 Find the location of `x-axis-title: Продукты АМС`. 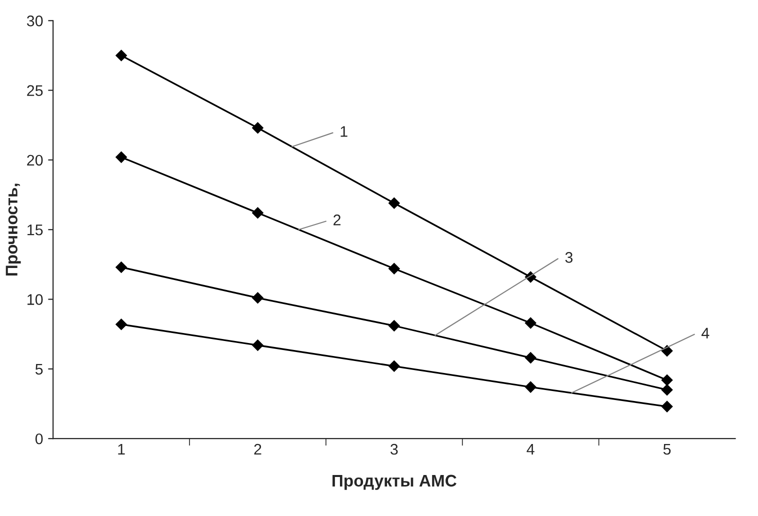

x-axis-title: Продукты АМС is located at coordinates (394, 482).